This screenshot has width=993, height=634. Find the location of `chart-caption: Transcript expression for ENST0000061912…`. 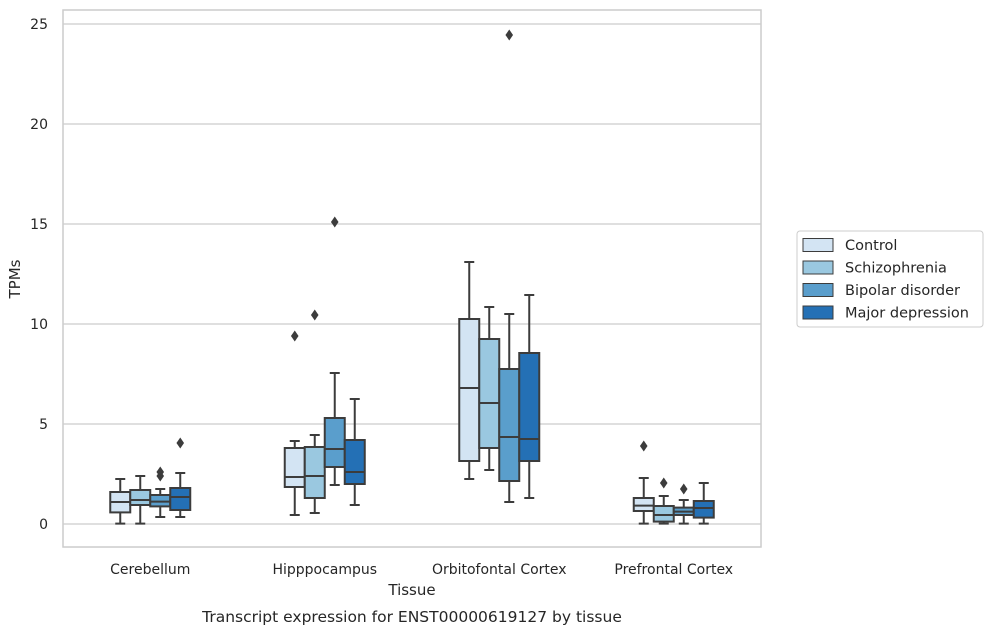

chart-caption: Transcript expression for ENST0000061912… is located at coordinates (411, 617).